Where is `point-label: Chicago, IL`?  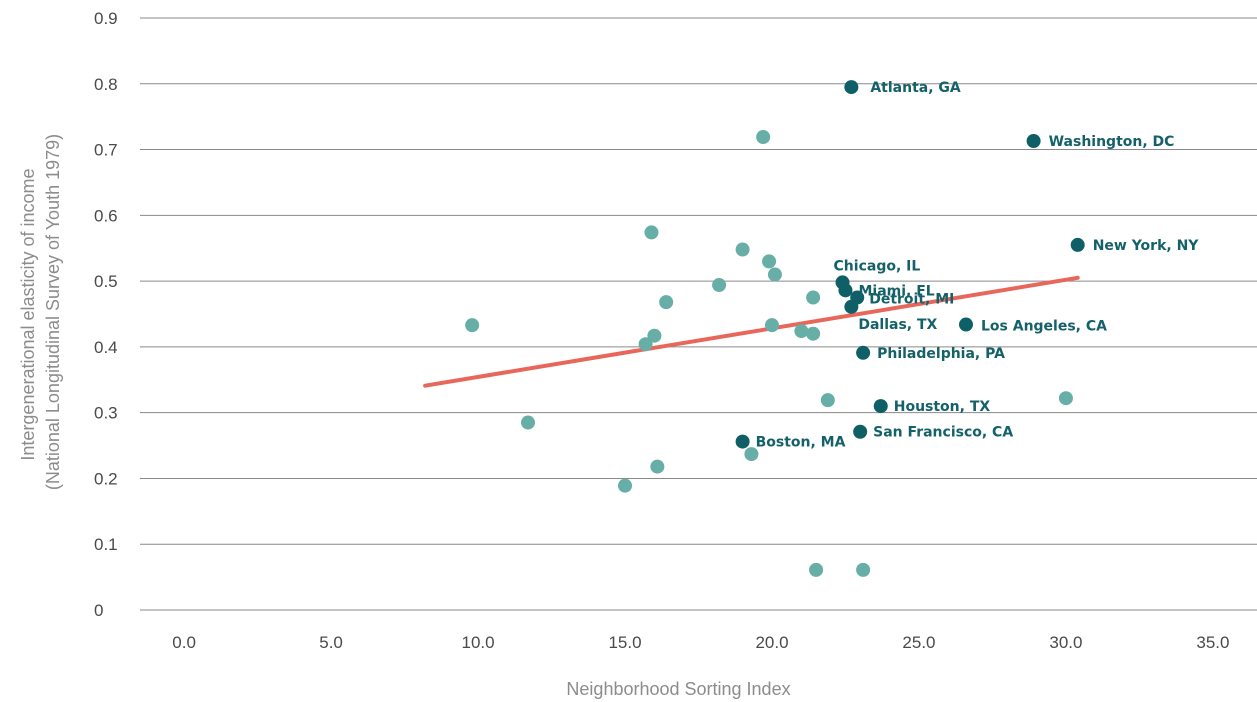
point-label: Chicago, IL is located at coordinates (877, 266).